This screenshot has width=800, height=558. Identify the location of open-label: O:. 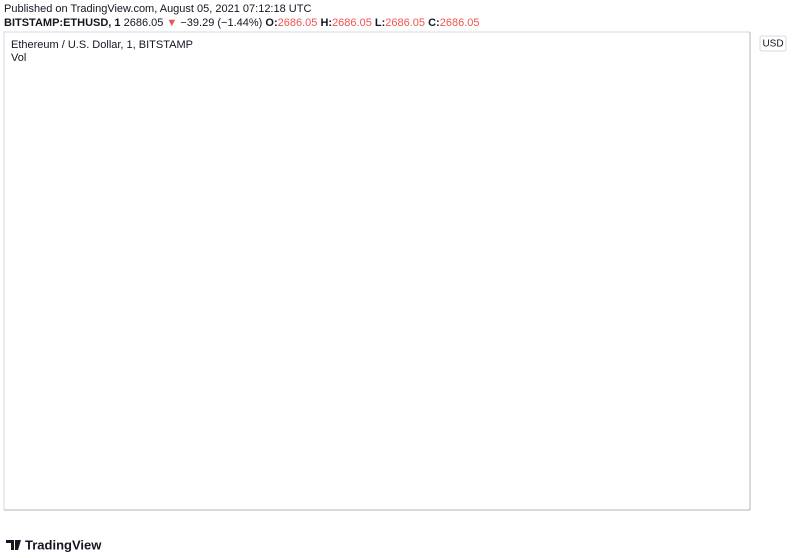
(271, 23).